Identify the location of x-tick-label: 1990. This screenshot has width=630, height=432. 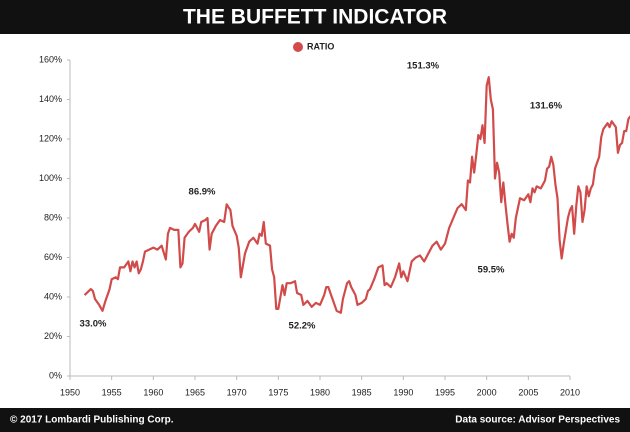
(403, 392).